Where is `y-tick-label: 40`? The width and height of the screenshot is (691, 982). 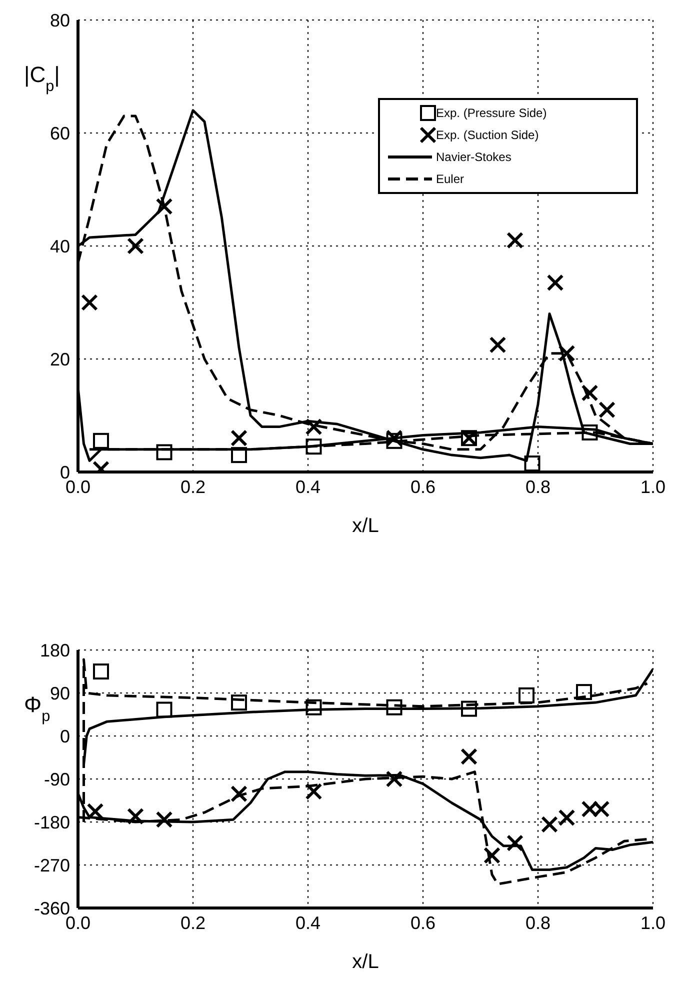
y-tick-label: 40 is located at coordinates (60, 246).